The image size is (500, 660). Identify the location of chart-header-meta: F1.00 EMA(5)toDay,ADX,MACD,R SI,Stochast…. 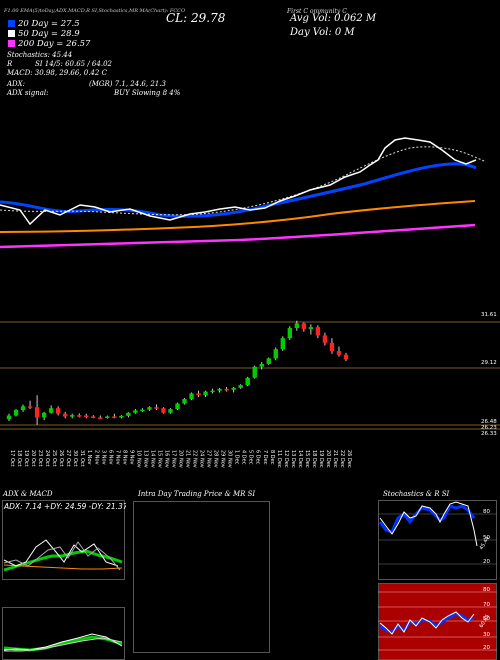
(95, 11).